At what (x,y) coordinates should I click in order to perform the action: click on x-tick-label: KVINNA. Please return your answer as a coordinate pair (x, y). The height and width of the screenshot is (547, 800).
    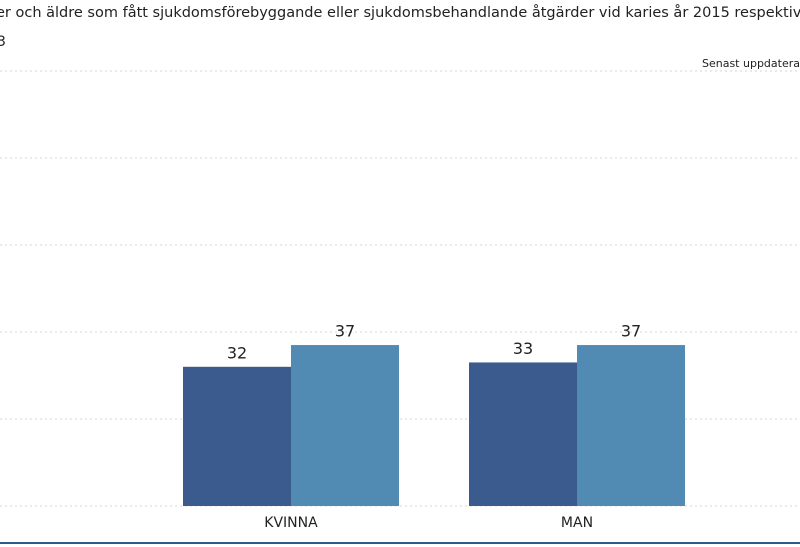
    Looking at the image, I should click on (291, 523).